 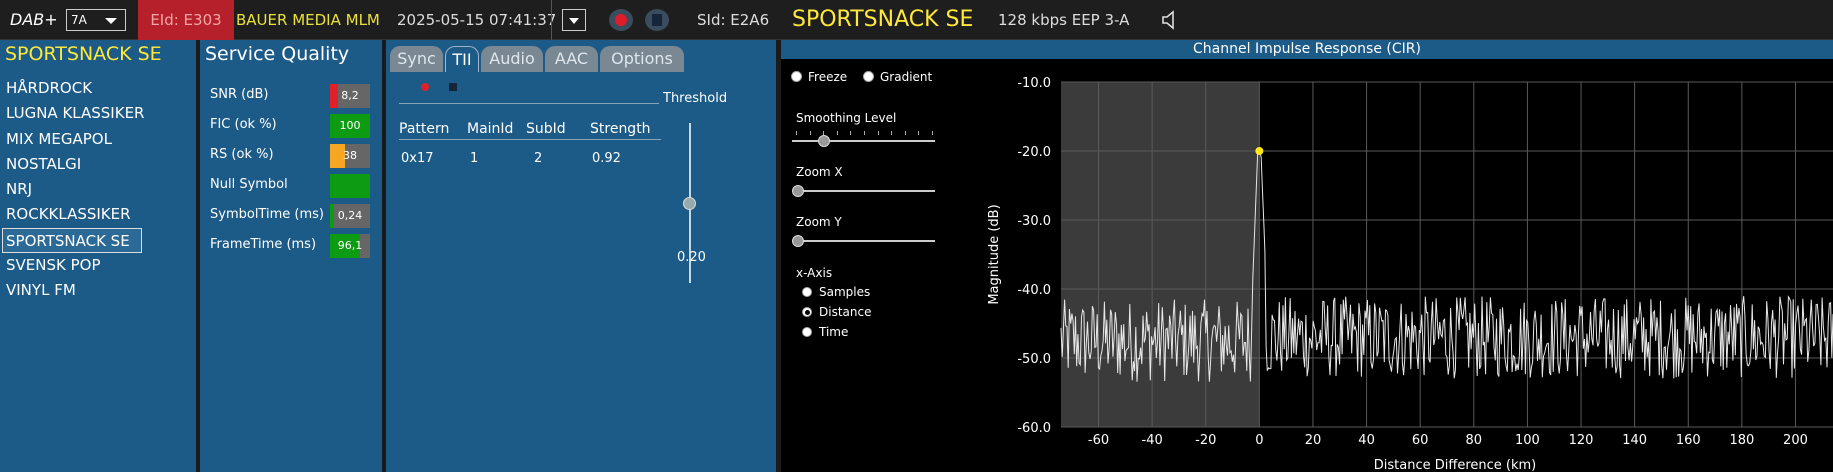 What do you see at coordinates (691, 257) in the screenshot?
I see `threshold-value: 0.20` at bounding box center [691, 257].